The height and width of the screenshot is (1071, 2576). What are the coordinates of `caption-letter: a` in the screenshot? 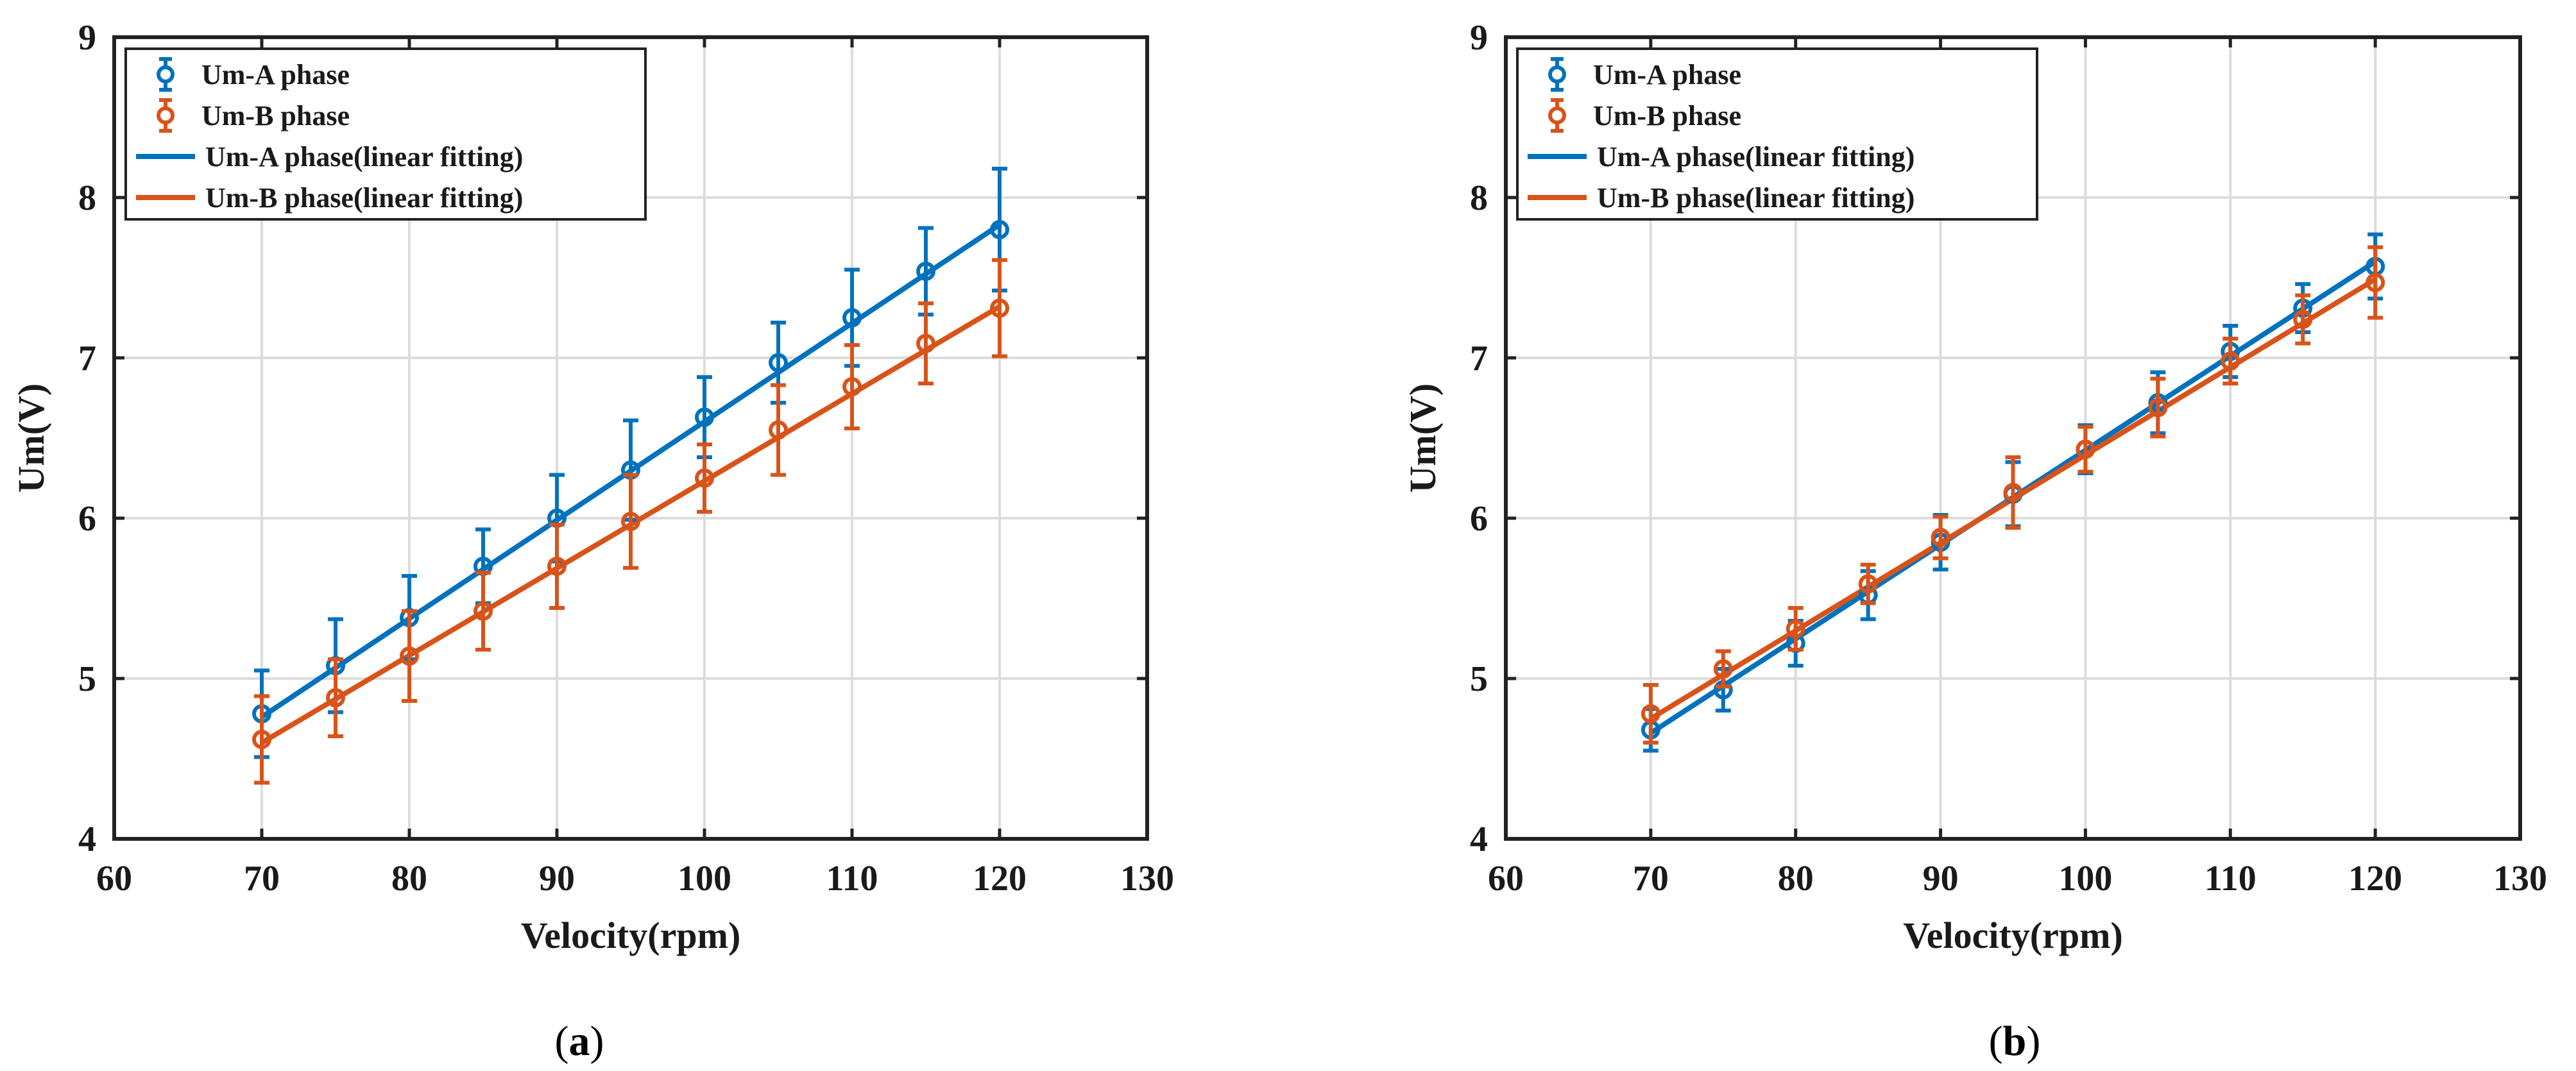 It's located at (579, 1041).